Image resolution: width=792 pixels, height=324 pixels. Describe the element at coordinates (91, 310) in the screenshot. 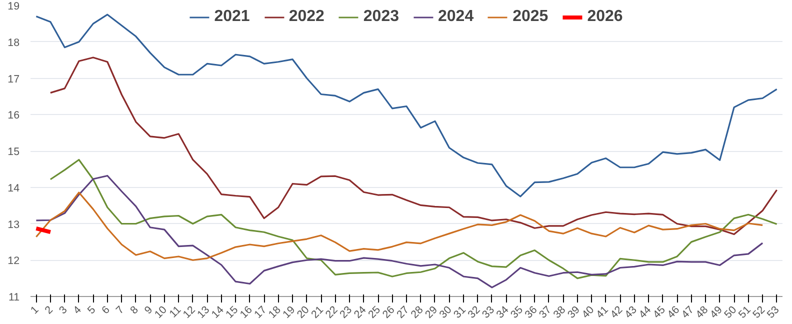

I see `x-tick-label: 5` at that location.